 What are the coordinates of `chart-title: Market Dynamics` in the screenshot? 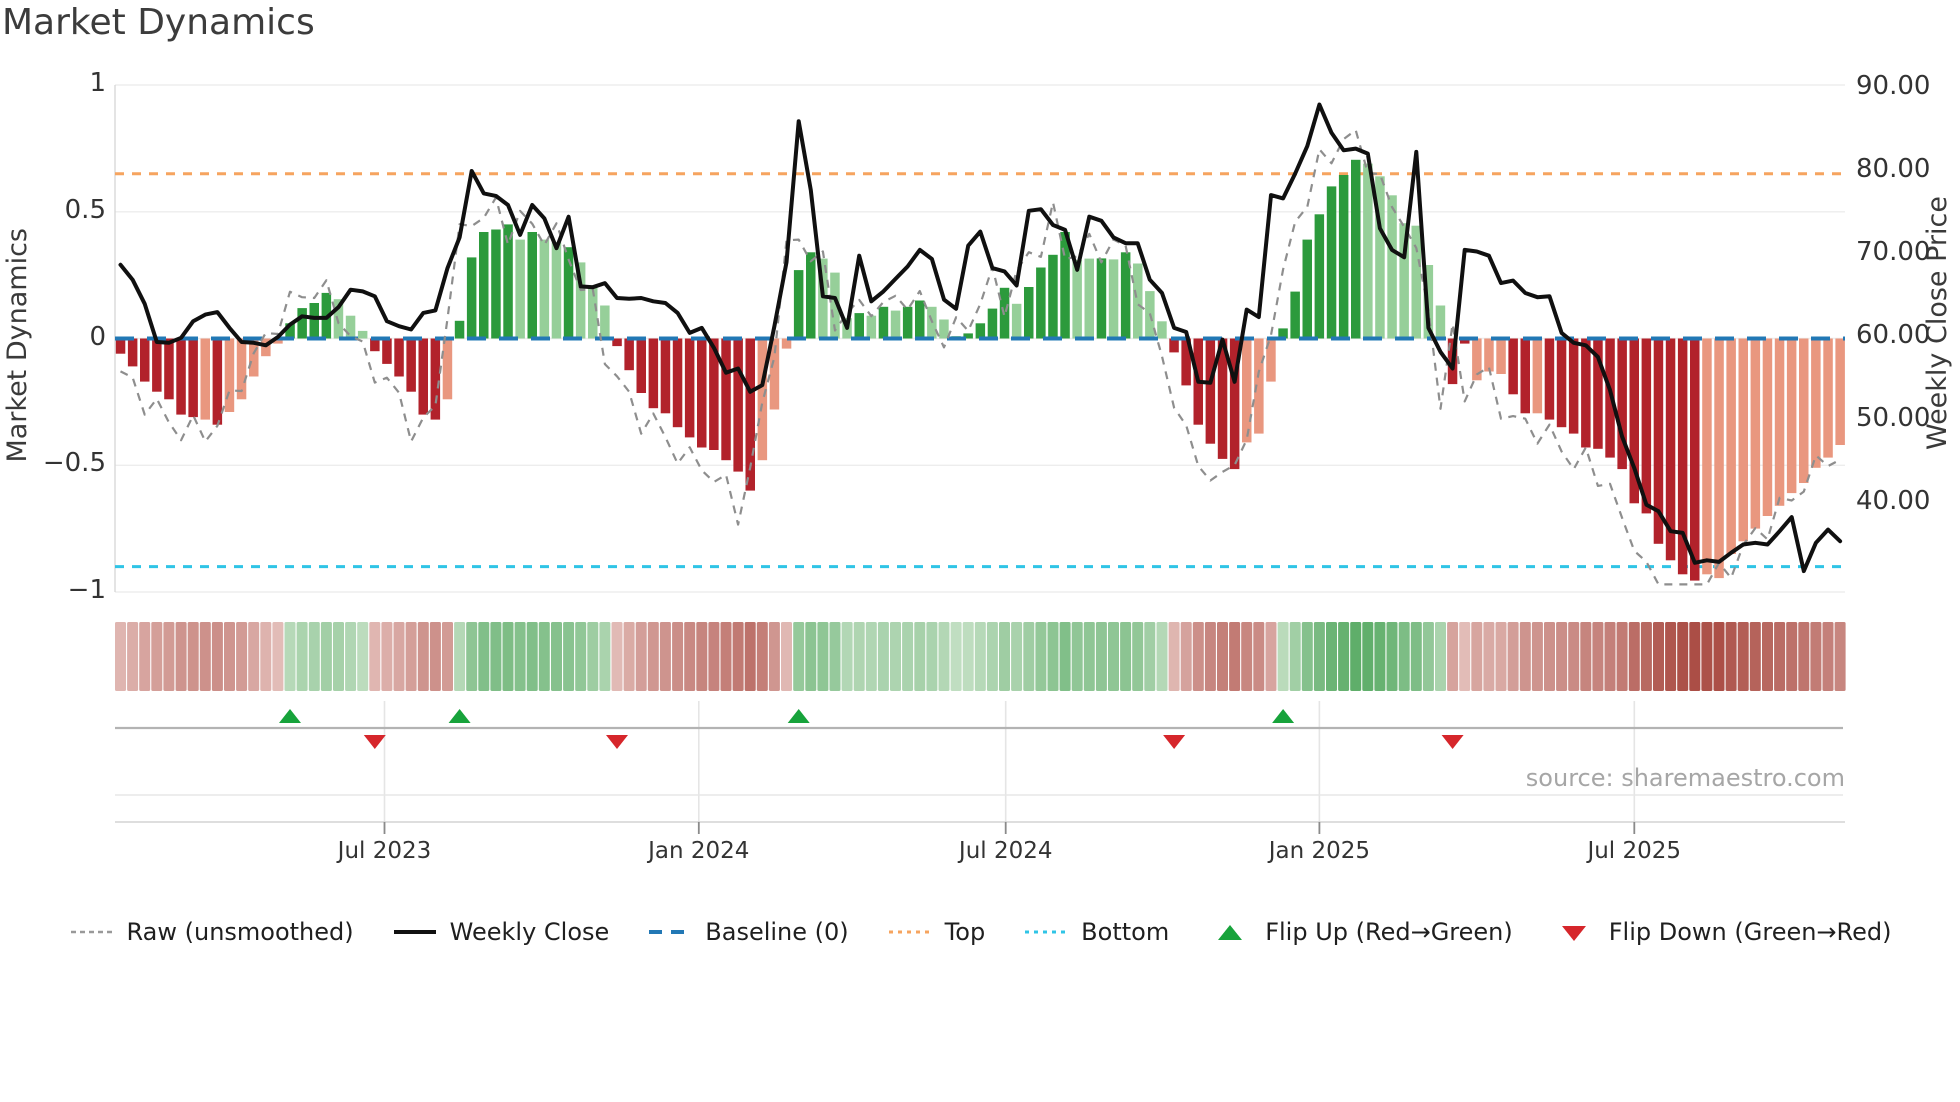 It's located at (158, 22).